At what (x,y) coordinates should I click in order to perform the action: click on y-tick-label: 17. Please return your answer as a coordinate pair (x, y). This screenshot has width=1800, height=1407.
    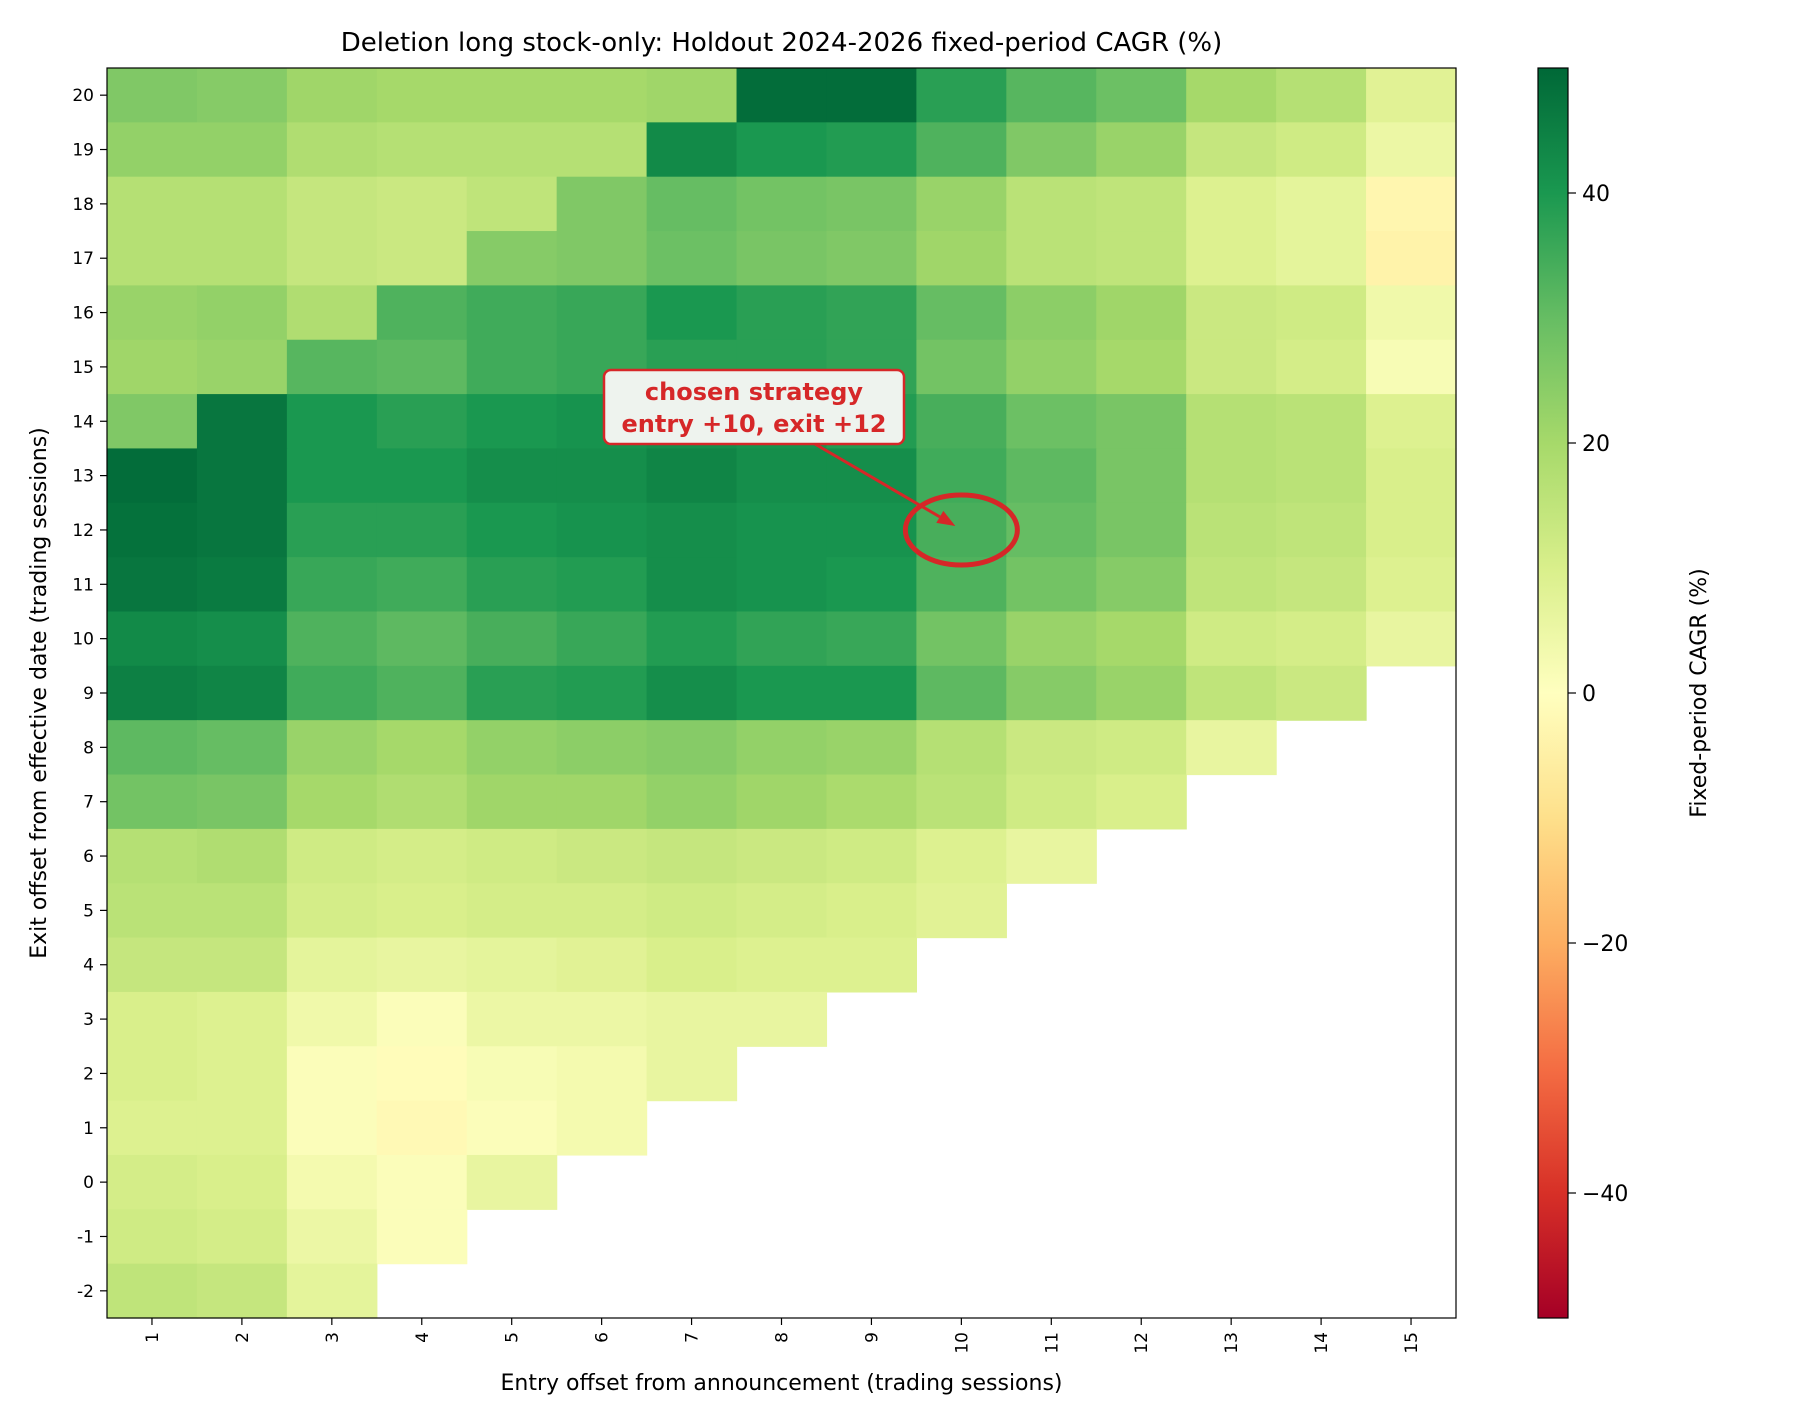
    Looking at the image, I should click on (83, 259).